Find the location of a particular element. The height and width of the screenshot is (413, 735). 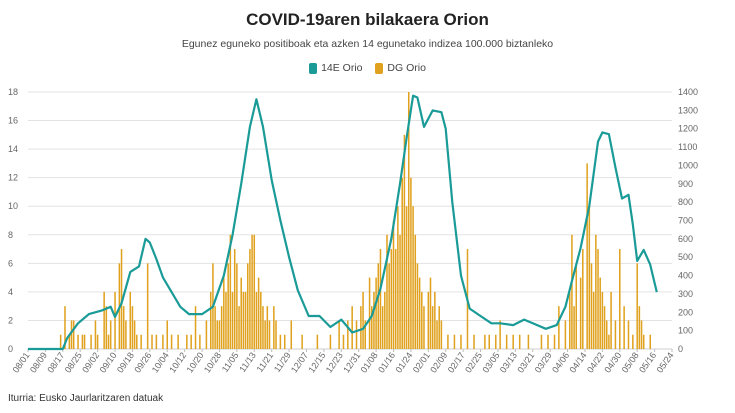

x-tick-label: 01/24 is located at coordinates (403, 362).